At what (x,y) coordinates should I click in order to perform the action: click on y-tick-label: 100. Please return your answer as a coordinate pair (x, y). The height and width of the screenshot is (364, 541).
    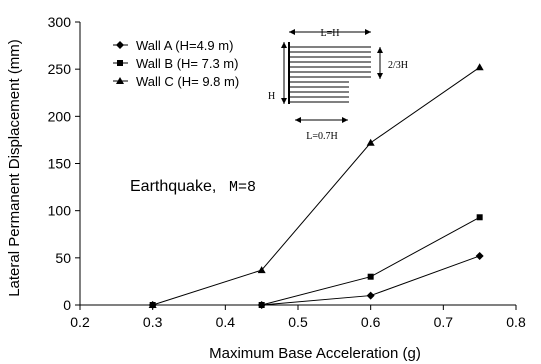
    Looking at the image, I should click on (60, 211).